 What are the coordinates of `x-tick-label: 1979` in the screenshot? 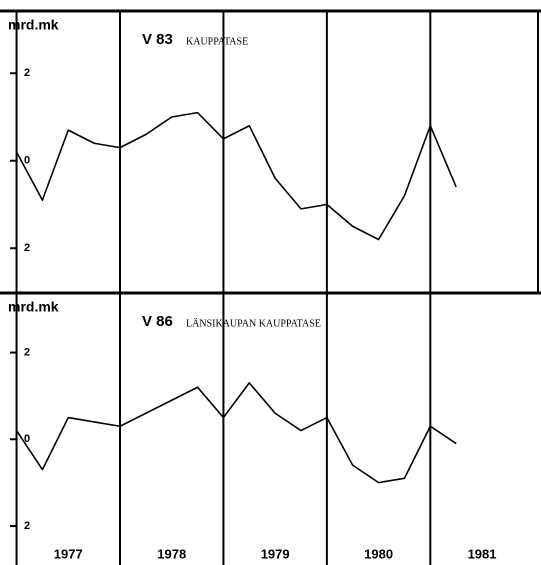 It's located at (275, 553).